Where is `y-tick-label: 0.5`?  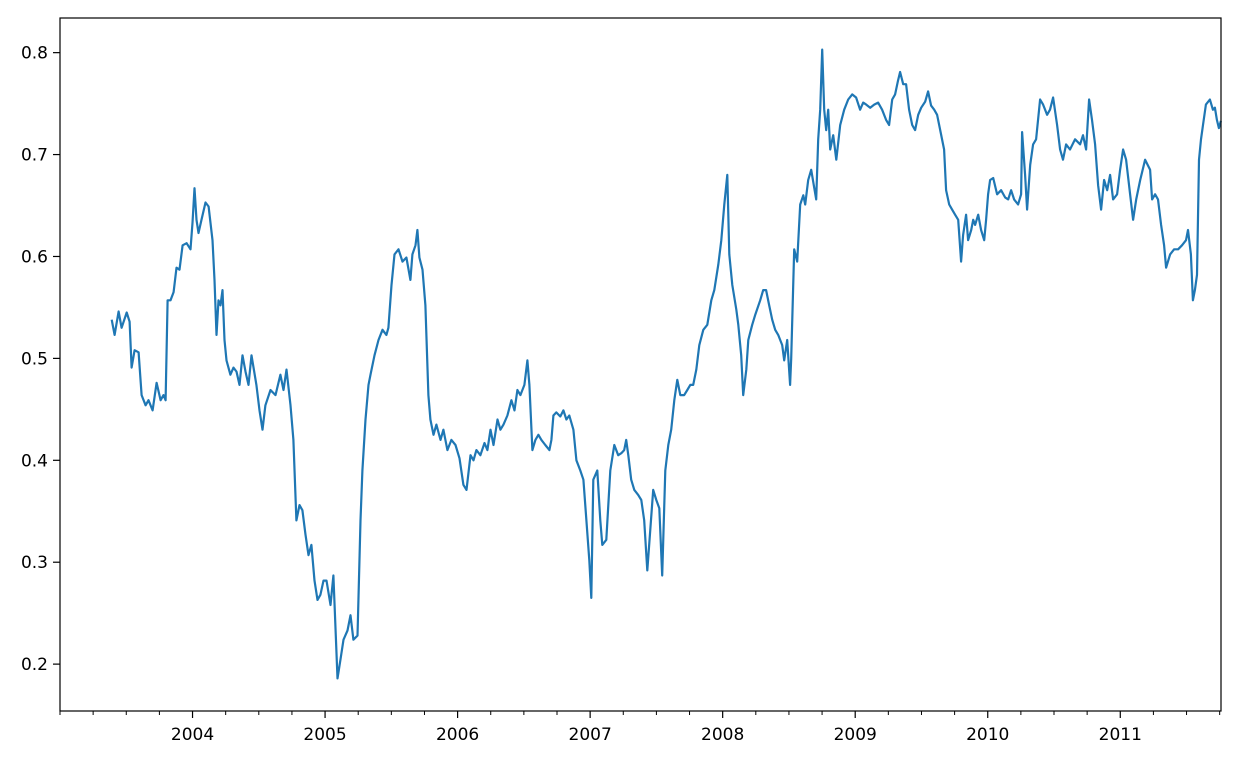
y-tick-label: 0.5 is located at coordinates (34, 359).